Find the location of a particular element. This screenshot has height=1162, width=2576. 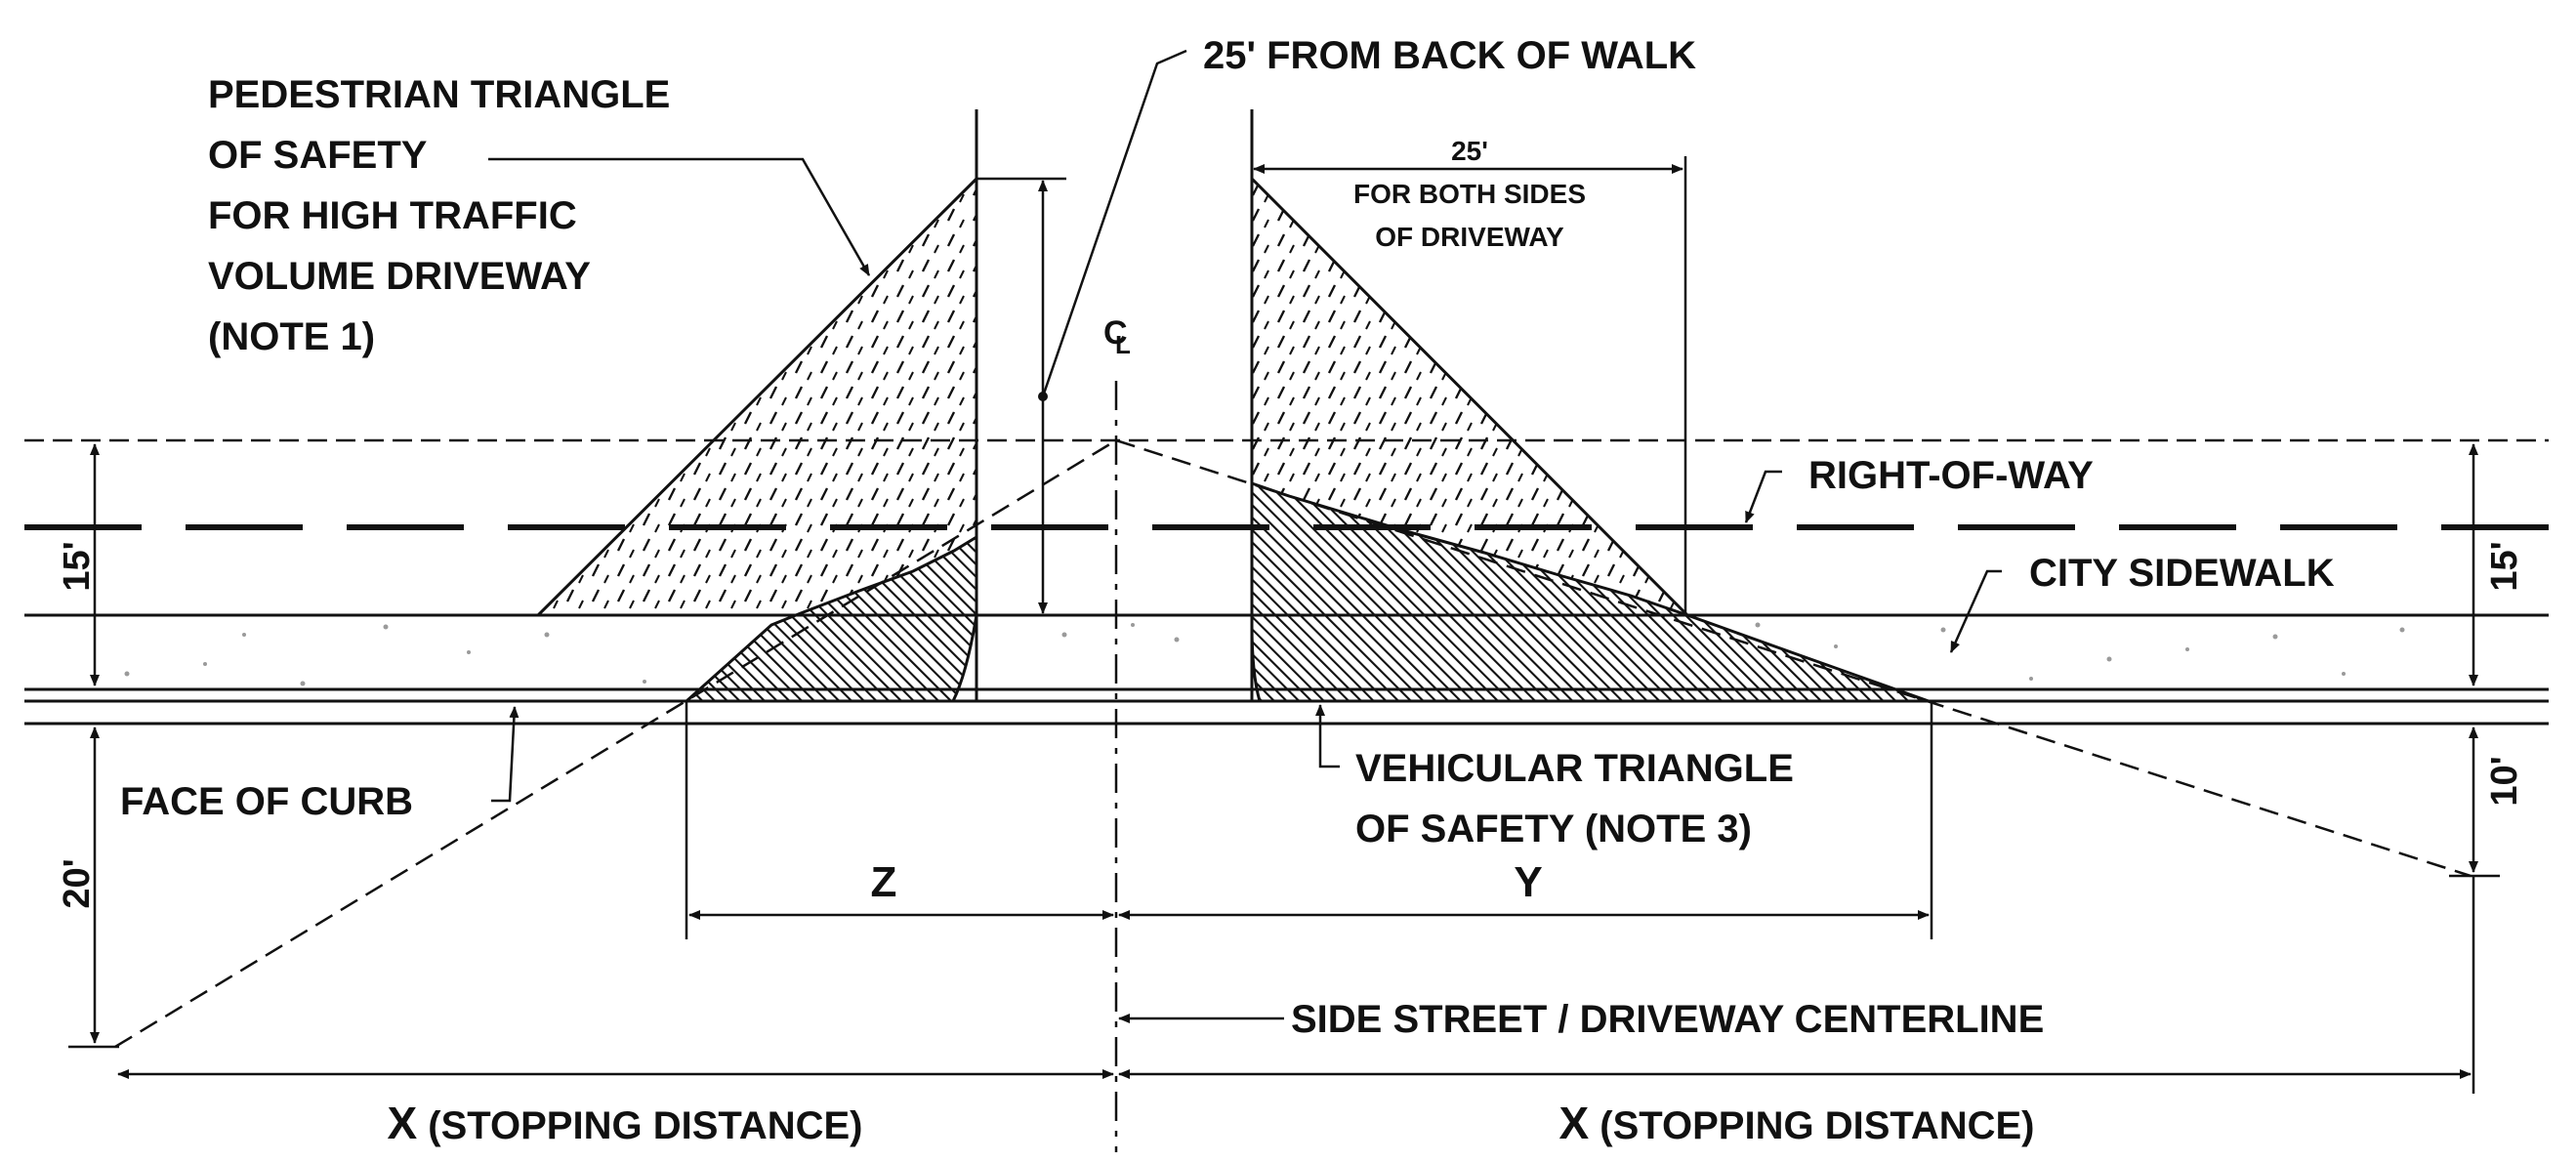

x-right-text: (STOPPING DISTANCE) is located at coordinates (1812, 1125).